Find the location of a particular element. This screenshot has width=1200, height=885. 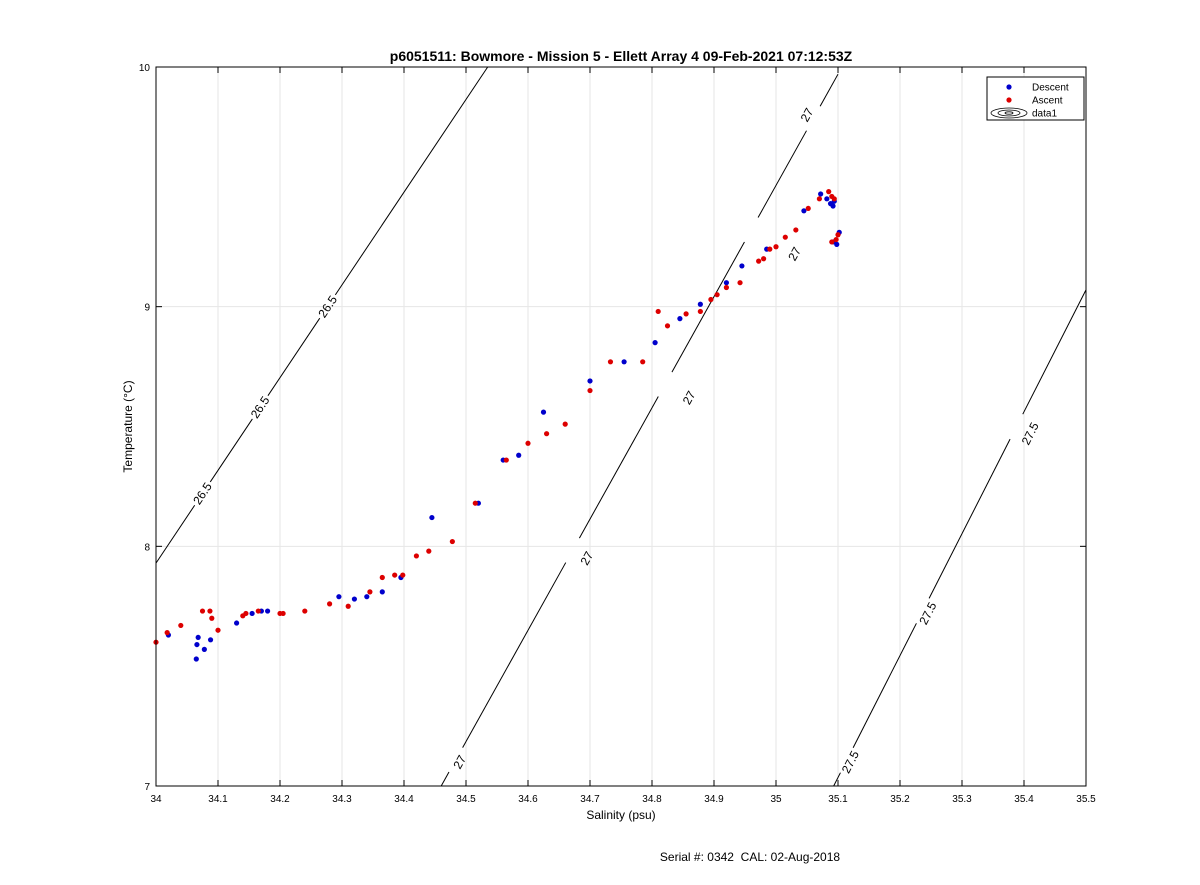

x-tick-label: 34.5 is located at coordinates (466, 799).